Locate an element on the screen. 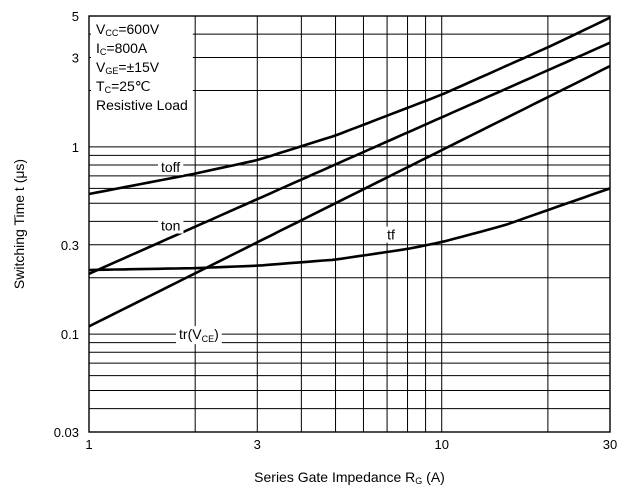 The height and width of the screenshot is (496, 625). x-axis-title: Series Gate Impedance RG (A) is located at coordinates (349, 477).